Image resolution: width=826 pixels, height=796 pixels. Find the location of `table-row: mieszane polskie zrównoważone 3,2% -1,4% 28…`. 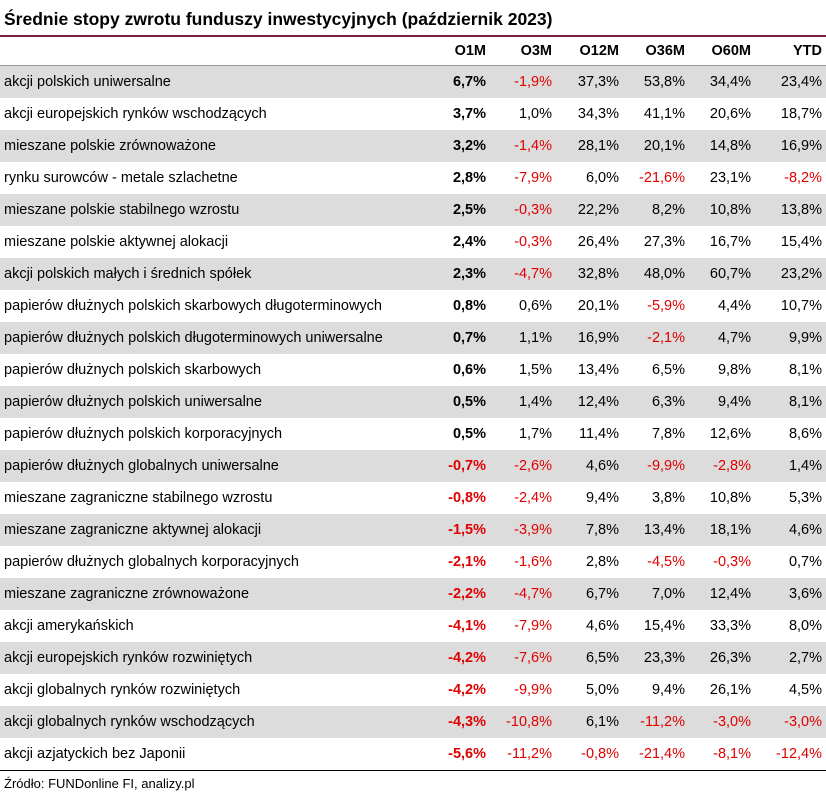

table-row: mieszane polskie zrównoważone 3,2% -1,4% 28… is located at coordinates (413, 146).